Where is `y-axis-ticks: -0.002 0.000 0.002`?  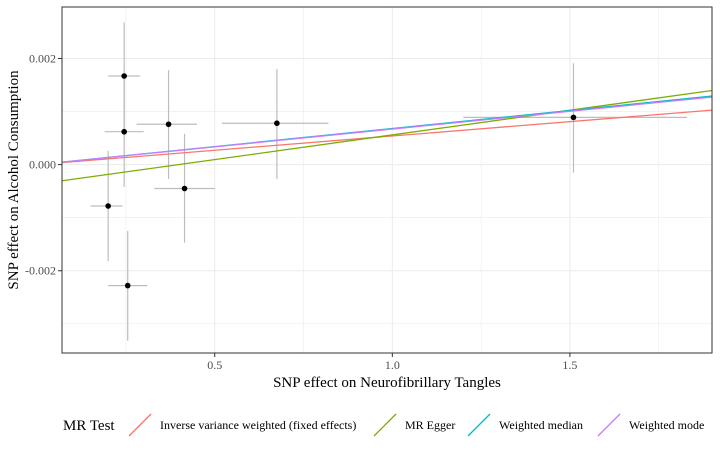
y-axis-ticks: -0.002 0.000 0.002 is located at coordinates (43, 164).